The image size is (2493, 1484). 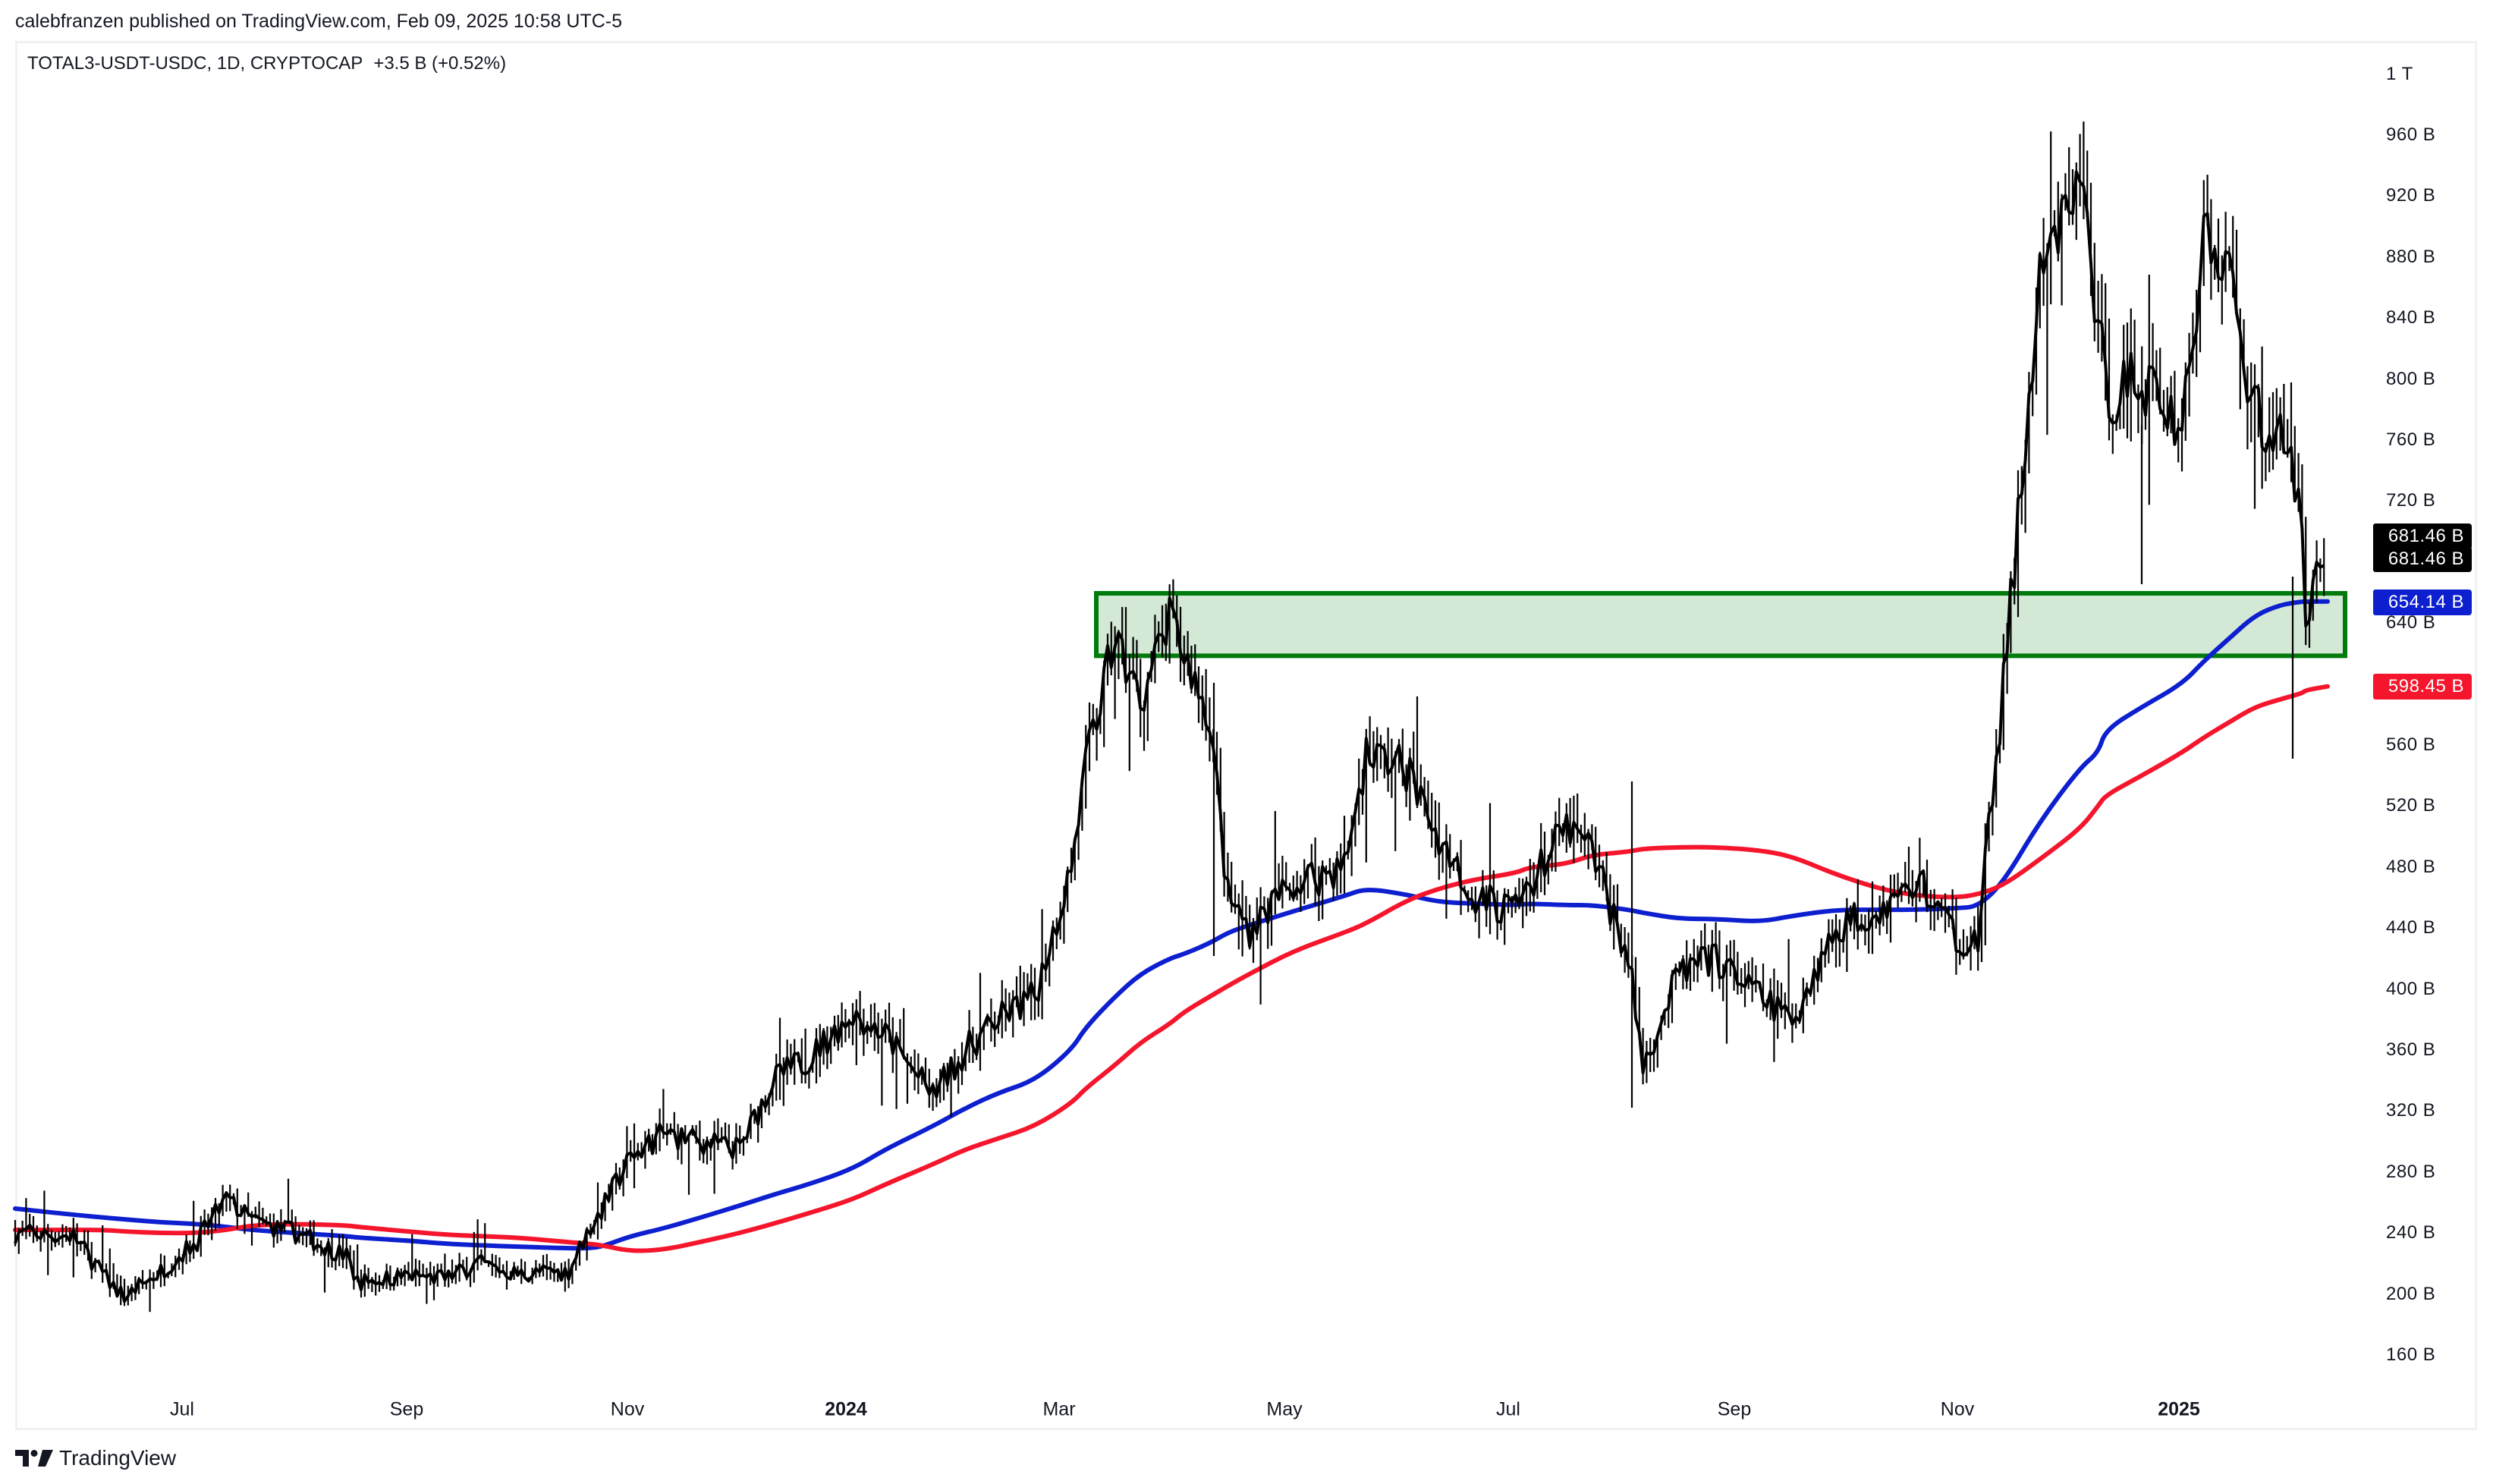 What do you see at coordinates (2411, 805) in the screenshot?
I see `price-axis-tick: 520 B` at bounding box center [2411, 805].